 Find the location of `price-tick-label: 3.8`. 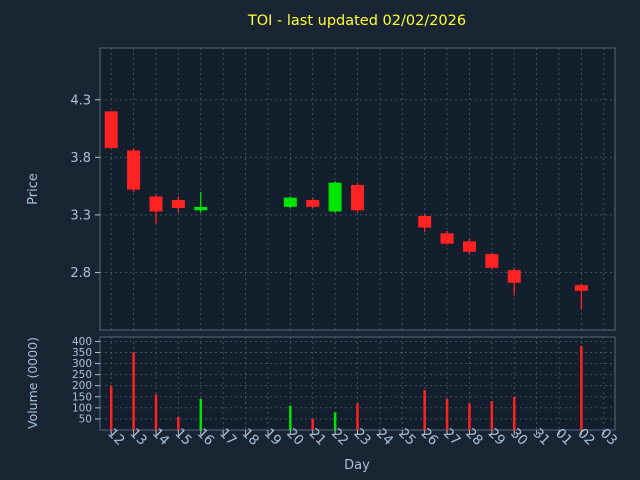

price-tick-label: 3.8 is located at coordinates (80, 158).